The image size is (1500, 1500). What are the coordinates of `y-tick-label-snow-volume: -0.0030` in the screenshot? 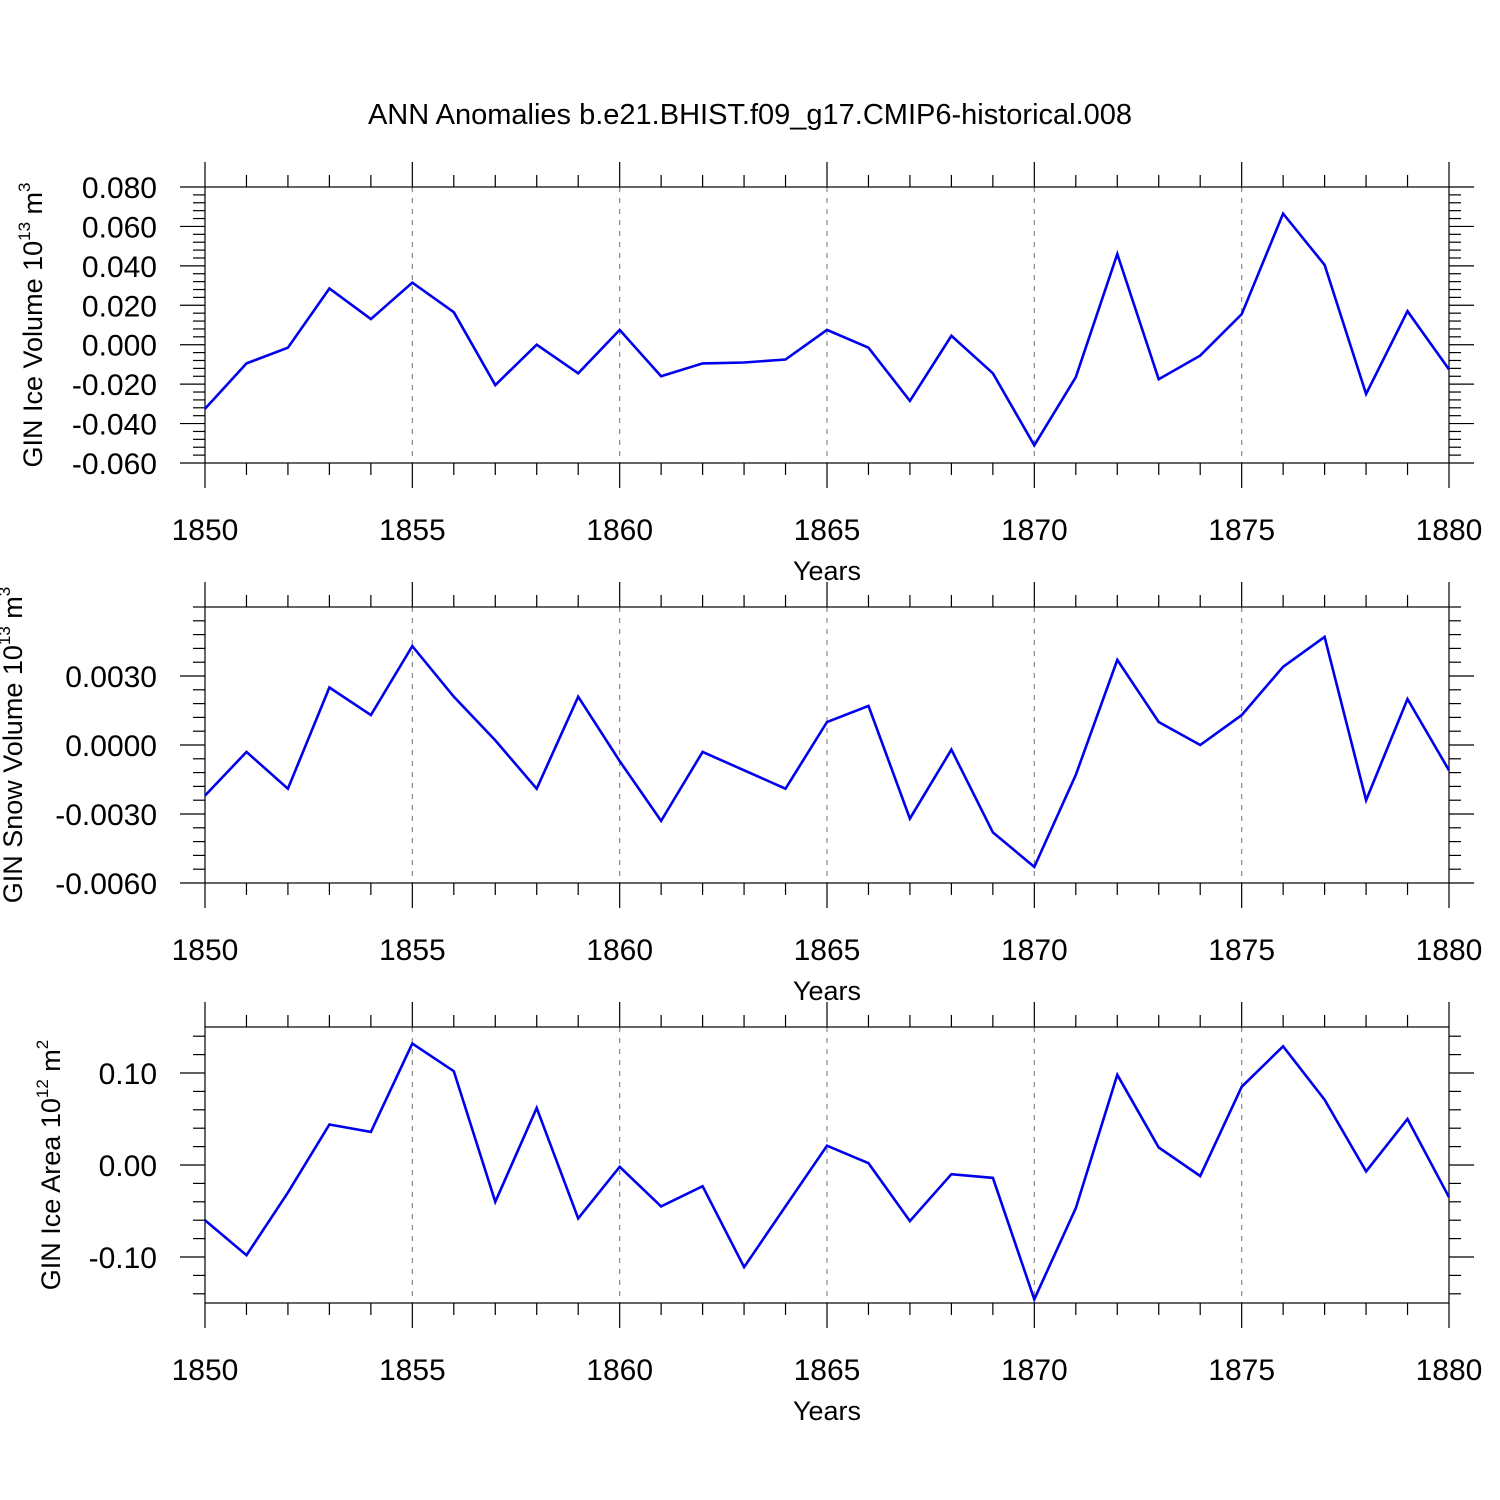 It's located at (106, 815).